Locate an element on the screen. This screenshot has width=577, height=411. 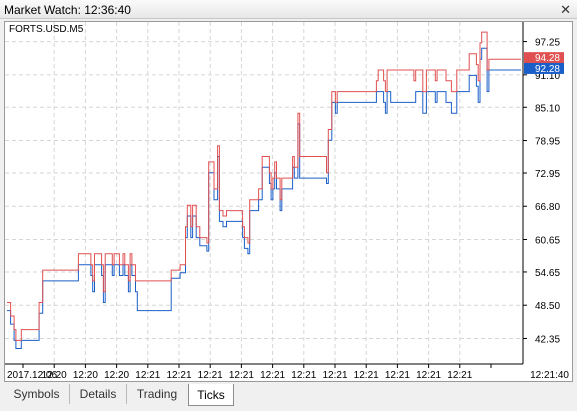
symbol-label: FORTS.USD.M5 is located at coordinates (46, 29).